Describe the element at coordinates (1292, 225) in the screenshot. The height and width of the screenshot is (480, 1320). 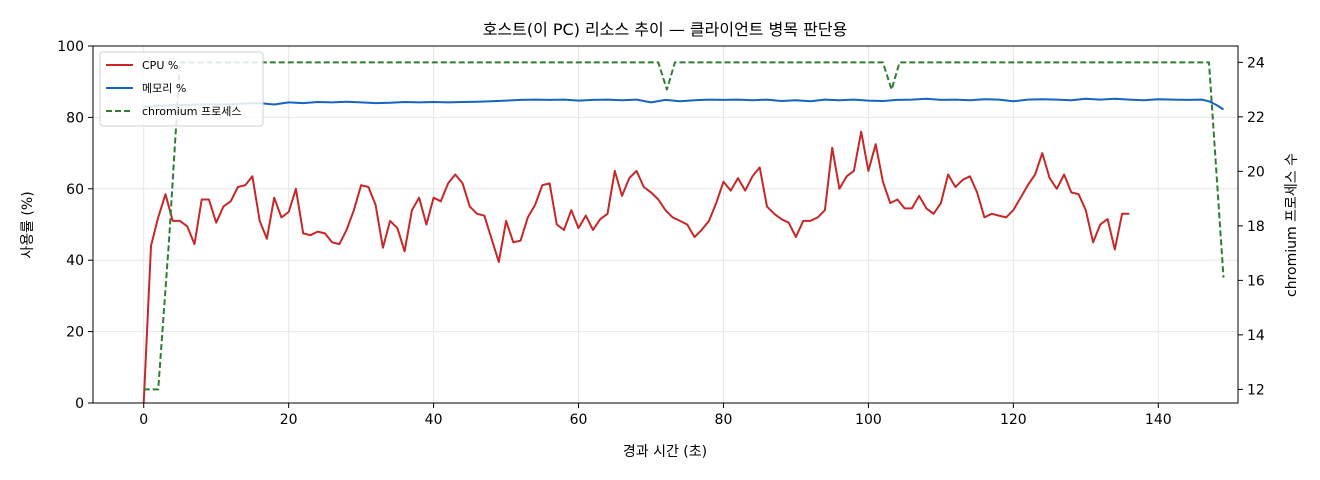
I see `y2-axis-title: chromium 프로세스 수` at that location.